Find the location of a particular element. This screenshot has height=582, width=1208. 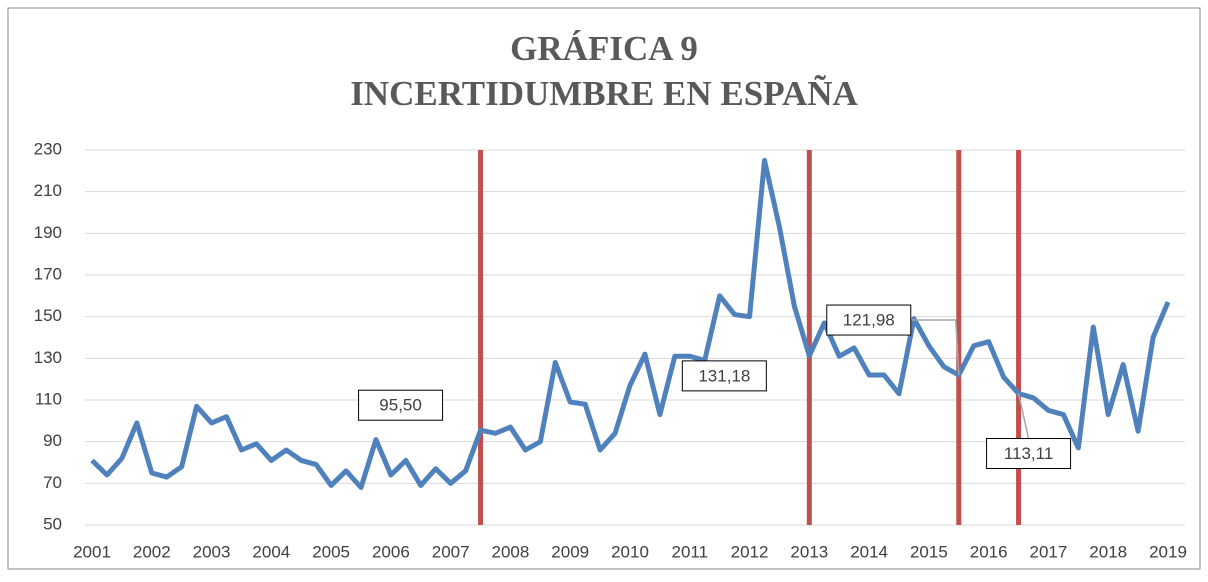

y-tick-label: 230 is located at coordinates (48, 148).